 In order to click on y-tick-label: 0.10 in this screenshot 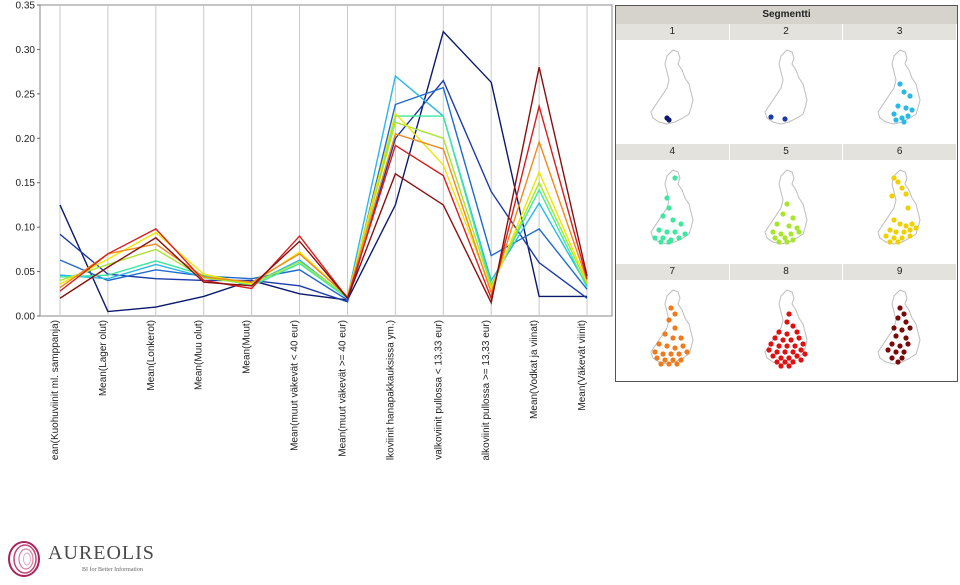, I will do `click(26, 228)`.